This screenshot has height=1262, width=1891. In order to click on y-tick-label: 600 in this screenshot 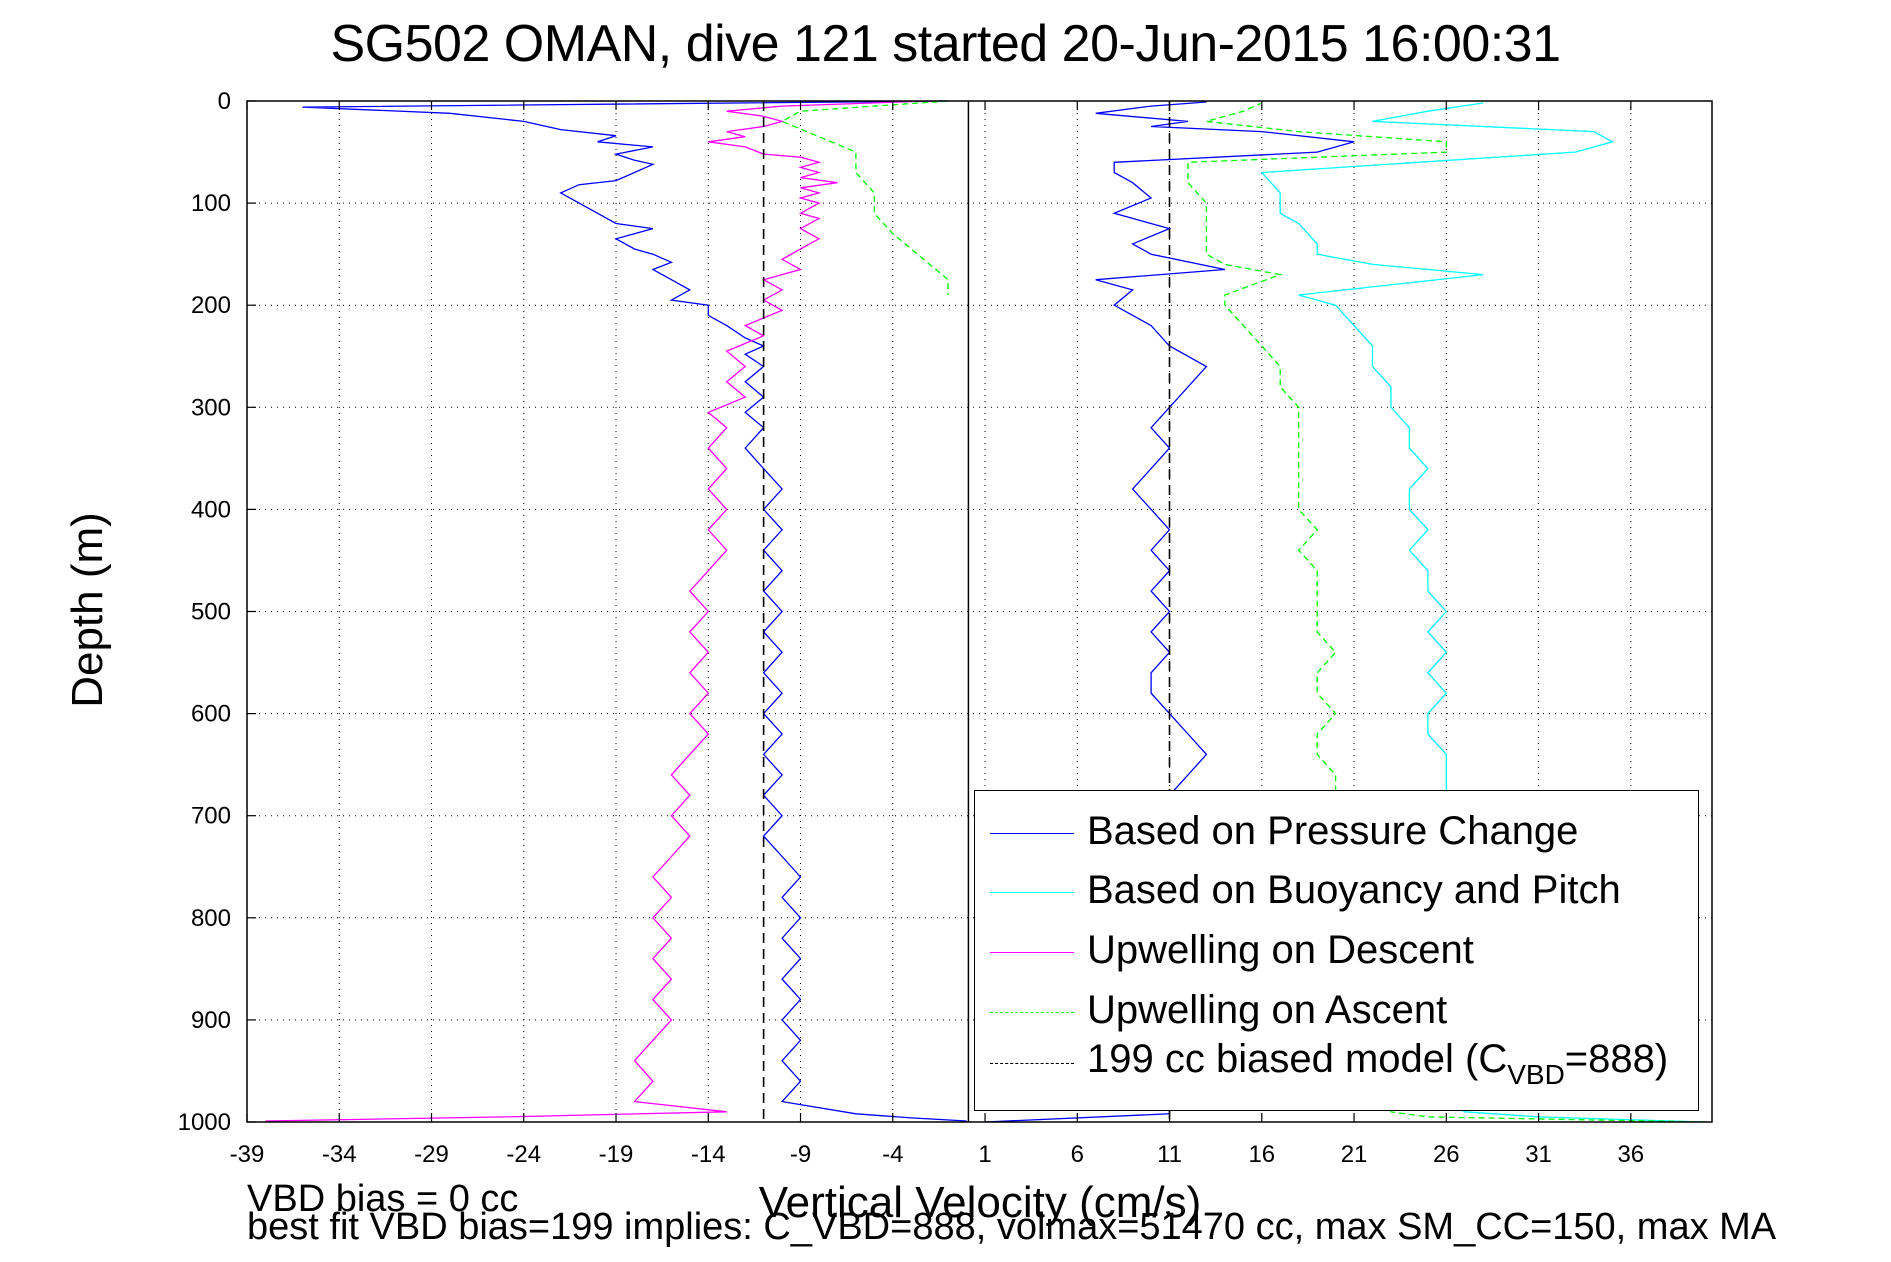, I will do `click(211, 714)`.